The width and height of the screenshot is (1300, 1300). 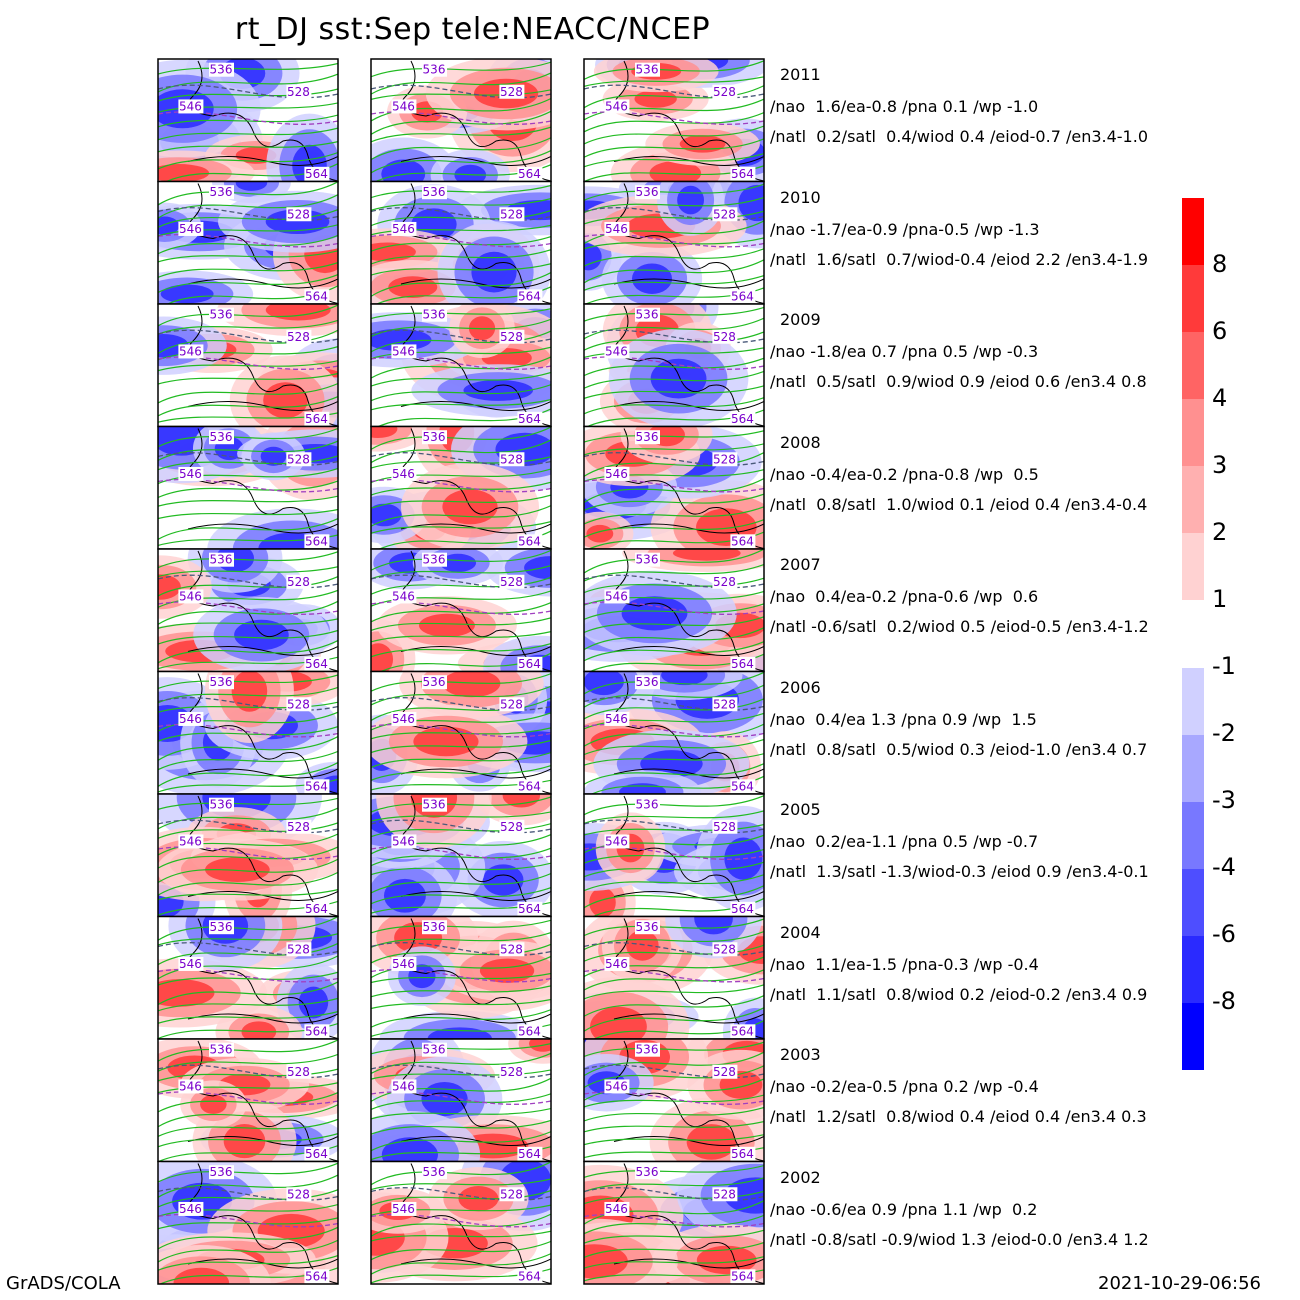 I want to click on teleconnection-indices: /nao -1.7/ea-0.9 /pna-0.5 /wp -1.3, so click(x=905, y=229).